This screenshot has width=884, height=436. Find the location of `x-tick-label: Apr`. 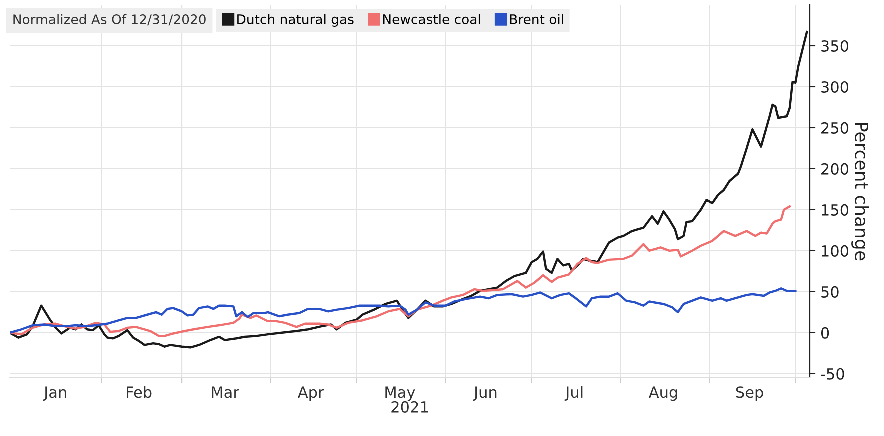

x-tick-label: Apr is located at coordinates (311, 394).